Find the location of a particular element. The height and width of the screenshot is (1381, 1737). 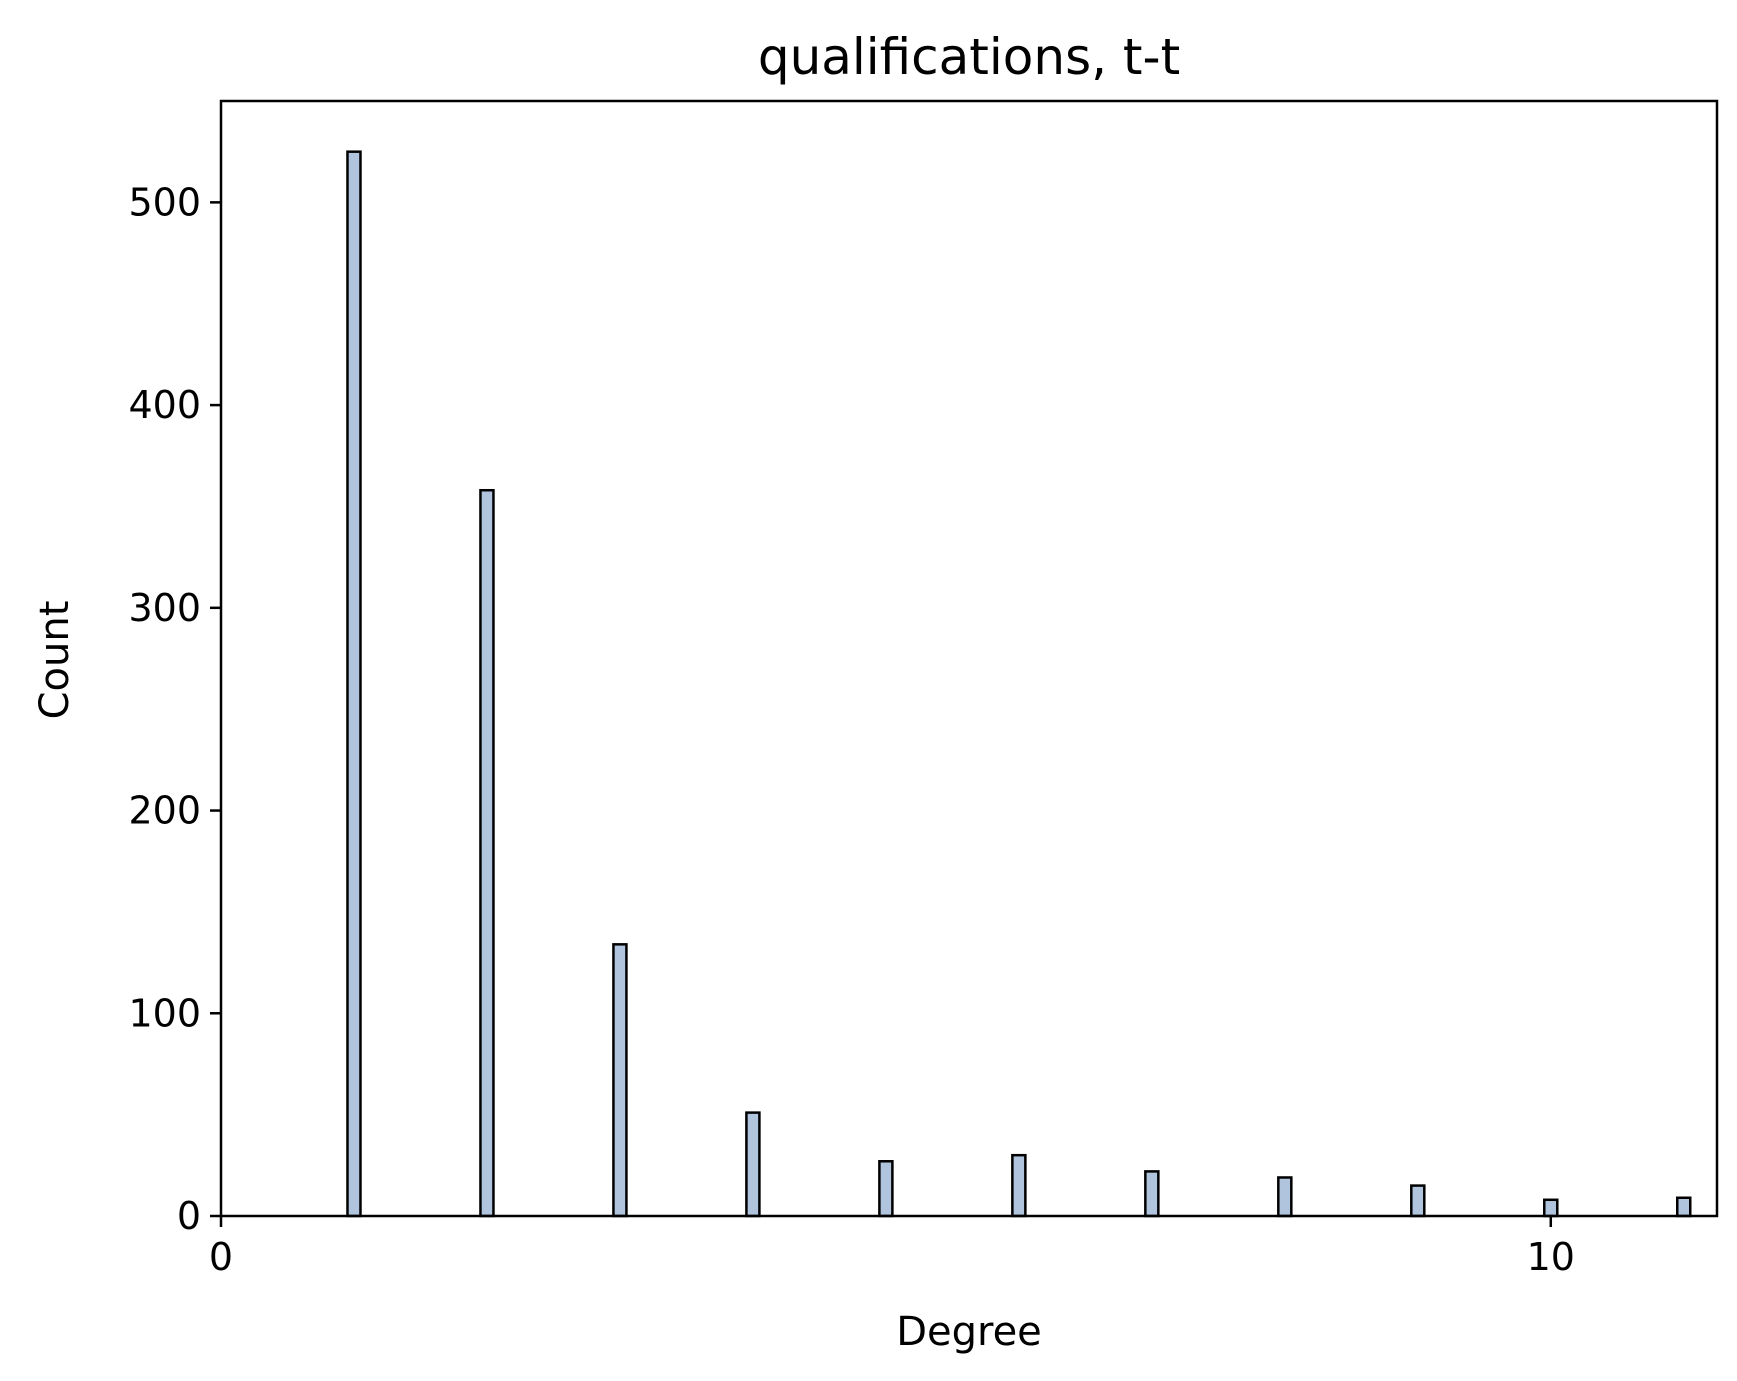

y-tick-label: 300 is located at coordinates (164, 608).